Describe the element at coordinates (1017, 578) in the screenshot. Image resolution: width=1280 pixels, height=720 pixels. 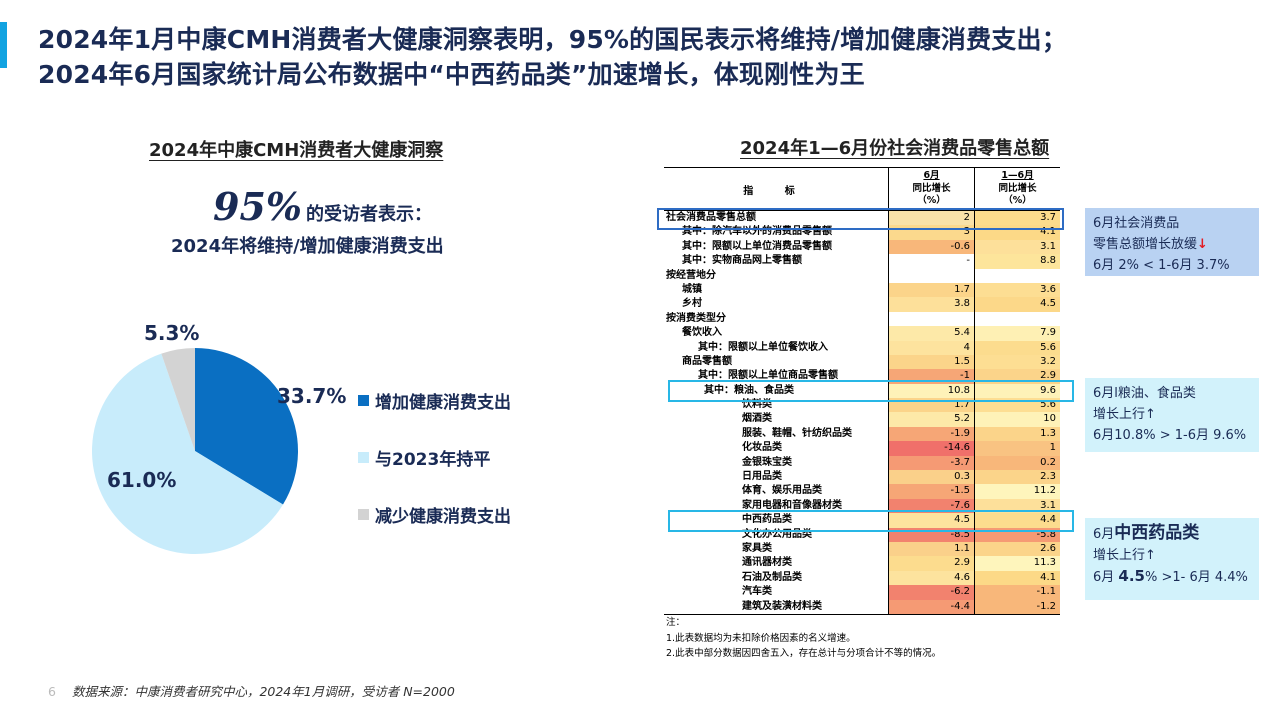
I see `row-h1-growth: 4.1` at that location.